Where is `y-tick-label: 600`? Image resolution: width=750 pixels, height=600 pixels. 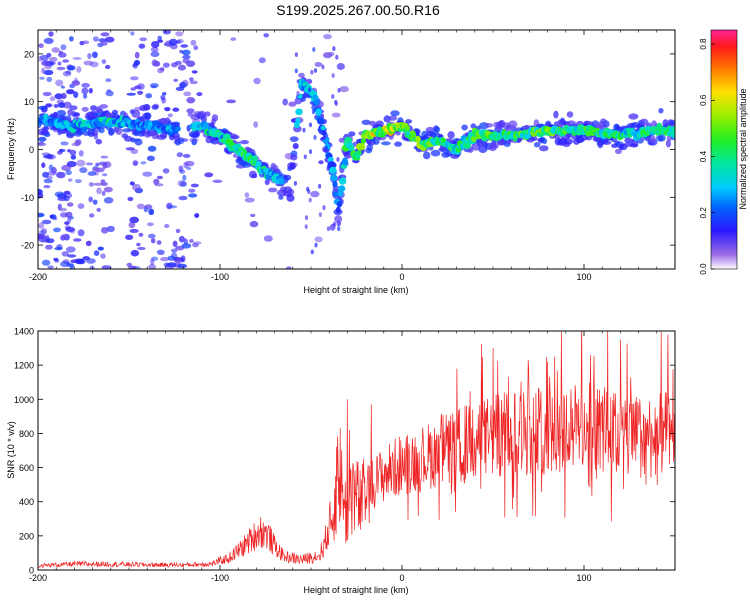 y-tick-label: 600 is located at coordinates (26, 468).